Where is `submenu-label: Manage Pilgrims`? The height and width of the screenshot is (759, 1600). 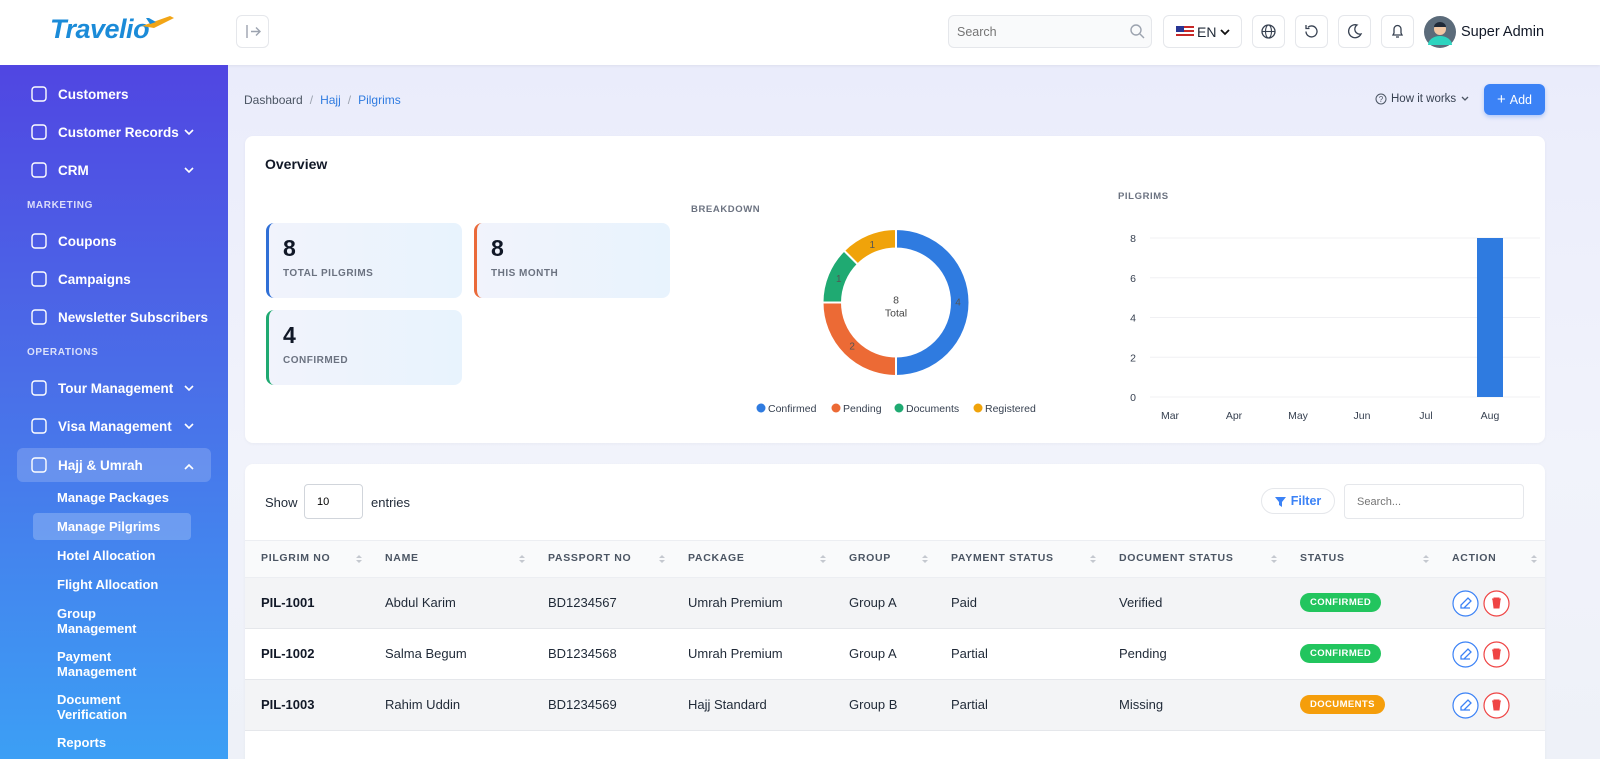
submenu-label: Manage Pilgrims is located at coordinates (109, 526).